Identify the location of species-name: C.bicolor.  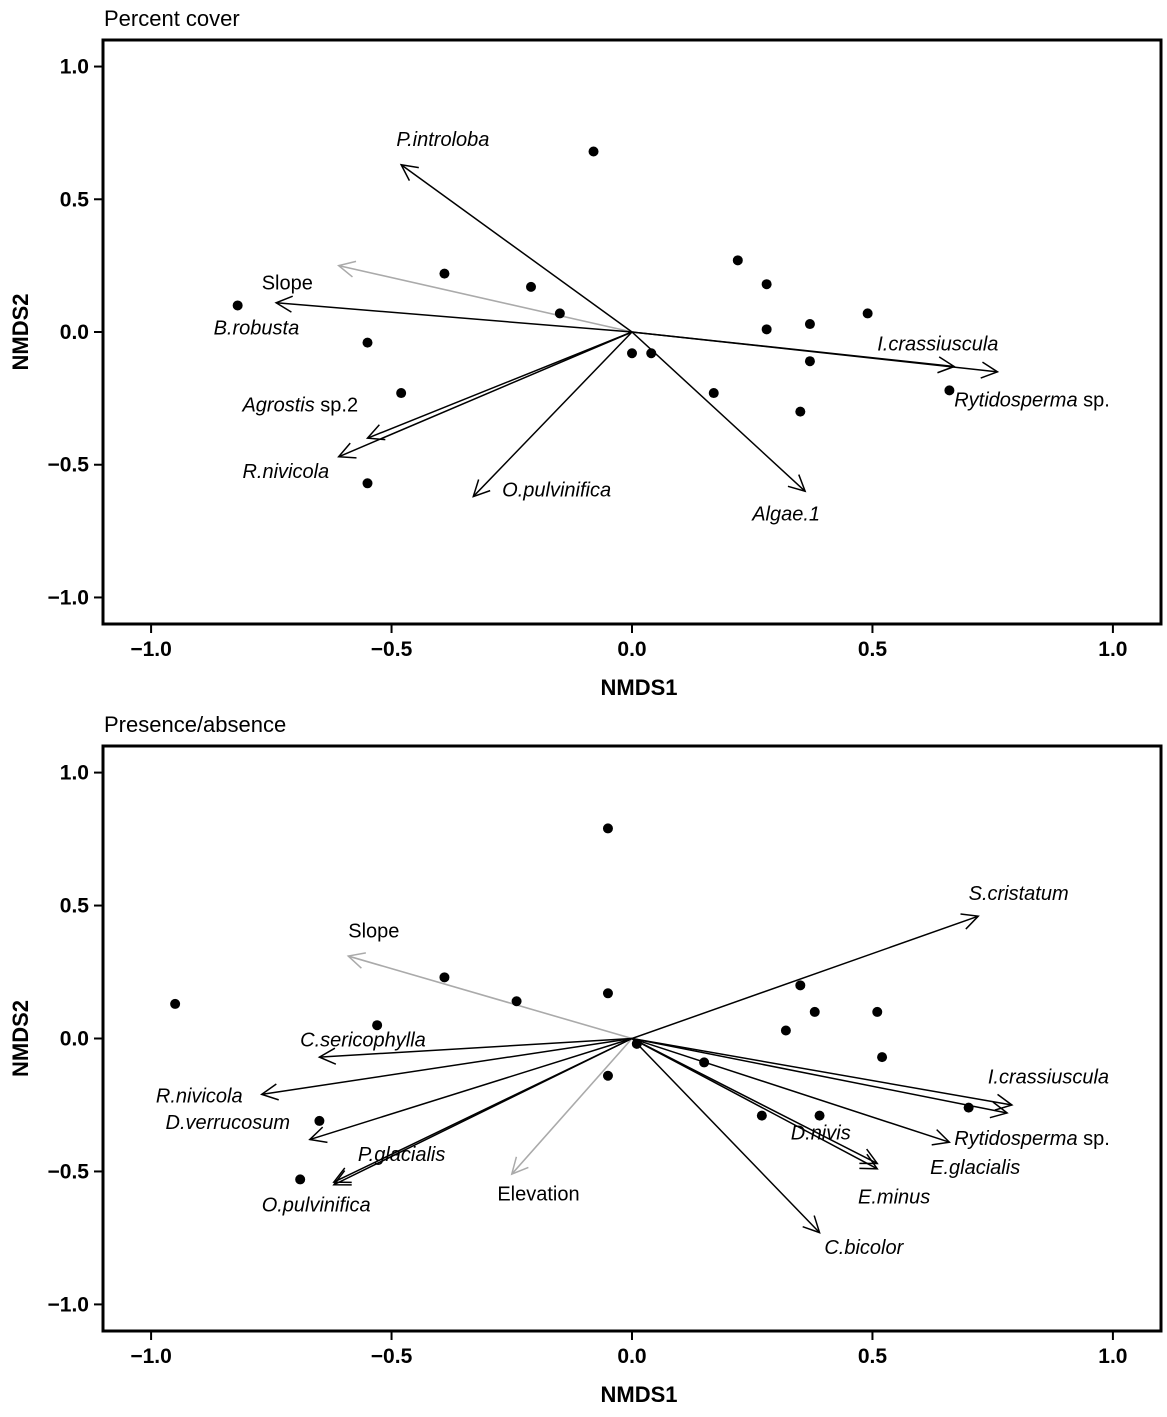
(864, 1248).